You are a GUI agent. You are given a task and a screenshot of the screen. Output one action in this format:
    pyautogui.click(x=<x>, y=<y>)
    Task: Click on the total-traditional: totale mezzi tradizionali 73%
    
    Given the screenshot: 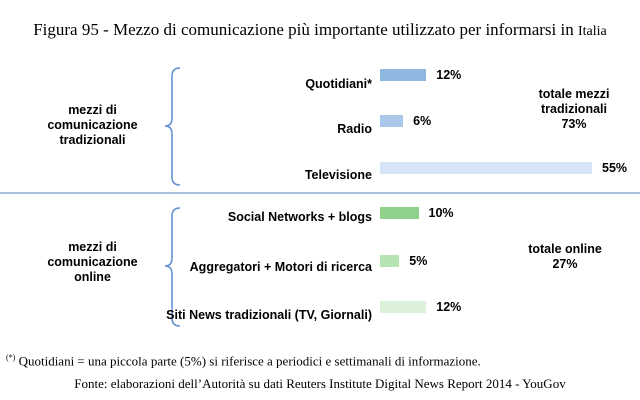 What is the action you would take?
    pyautogui.click(x=574, y=109)
    